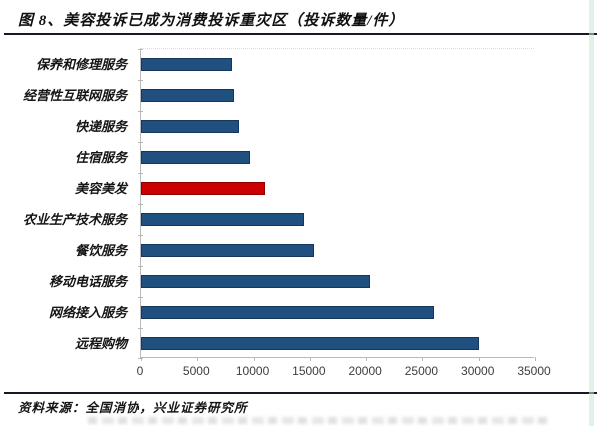  What do you see at coordinates (140, 371) in the screenshot?
I see `x-axis-tick-label: 0` at bounding box center [140, 371].